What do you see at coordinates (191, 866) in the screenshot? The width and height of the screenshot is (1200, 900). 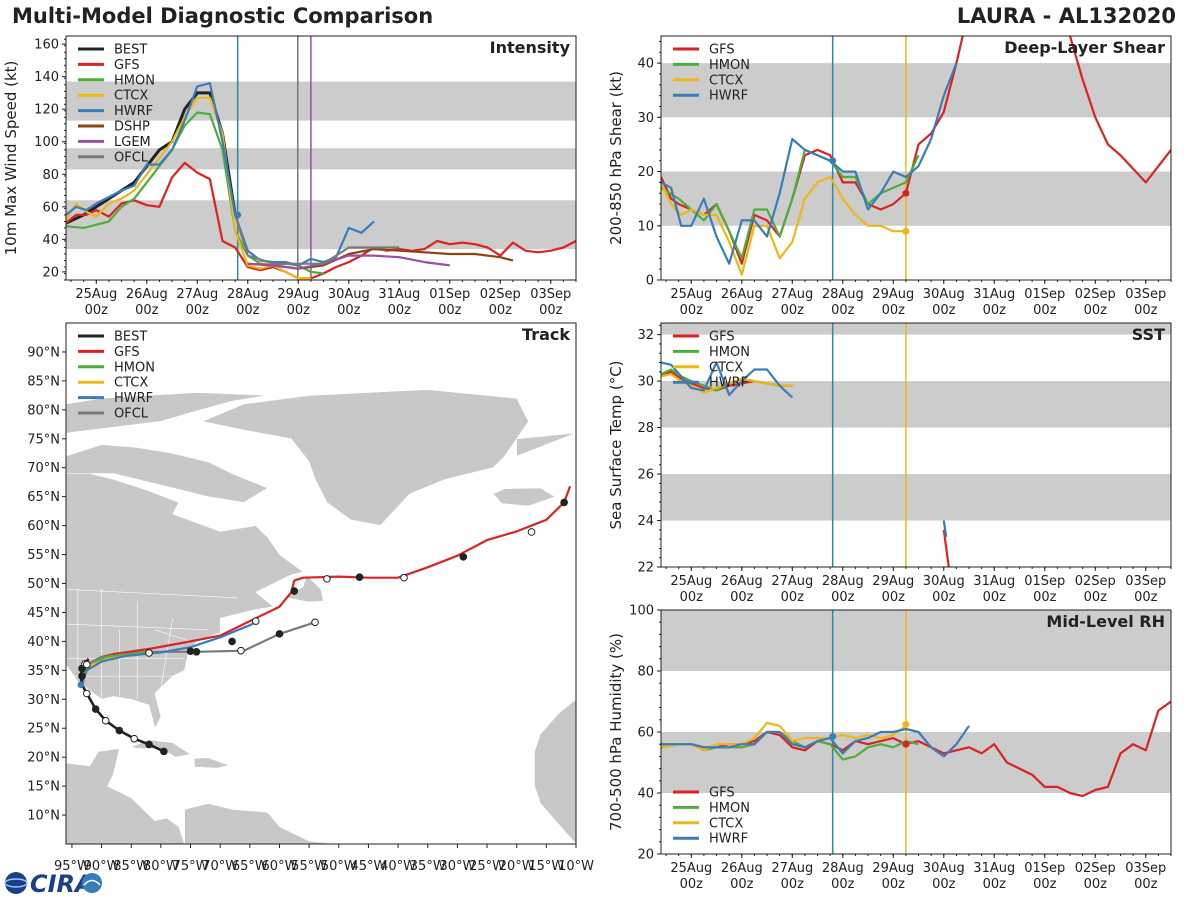 I see `track-xtick-label: 75°W` at bounding box center [191, 866].